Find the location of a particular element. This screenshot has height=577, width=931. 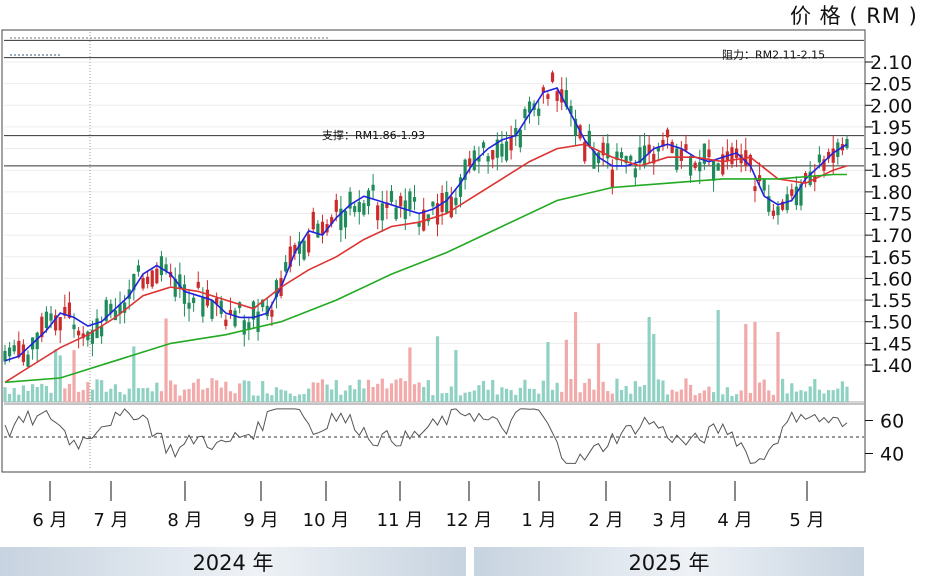

resistance-label: 阻力：RM2.11-2.15 is located at coordinates (773, 54).